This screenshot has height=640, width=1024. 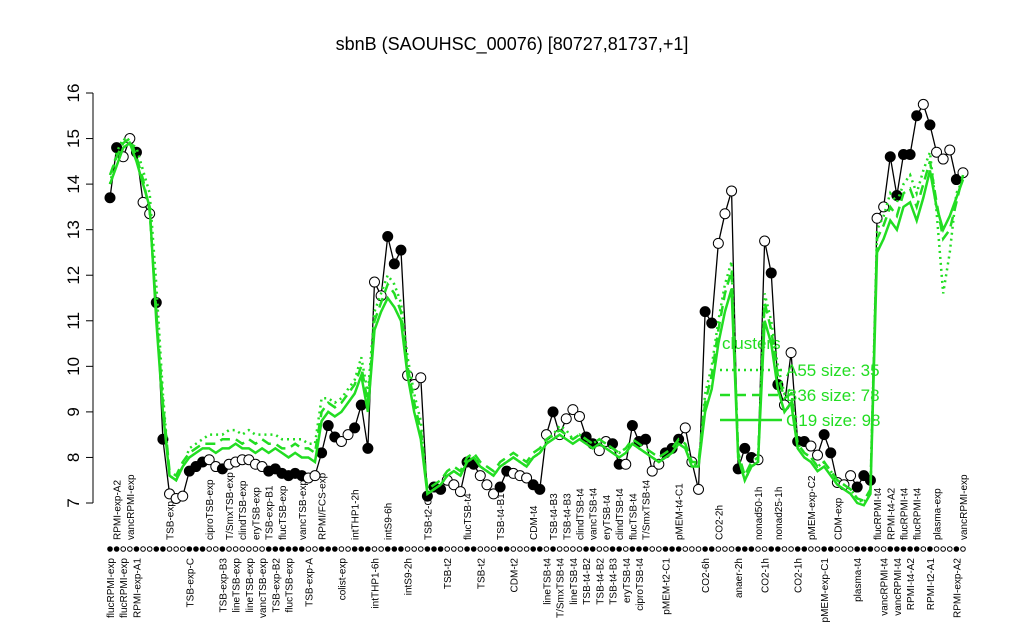 I want to click on x-tick-label: flucTSB-t4, so click(x=633, y=516).